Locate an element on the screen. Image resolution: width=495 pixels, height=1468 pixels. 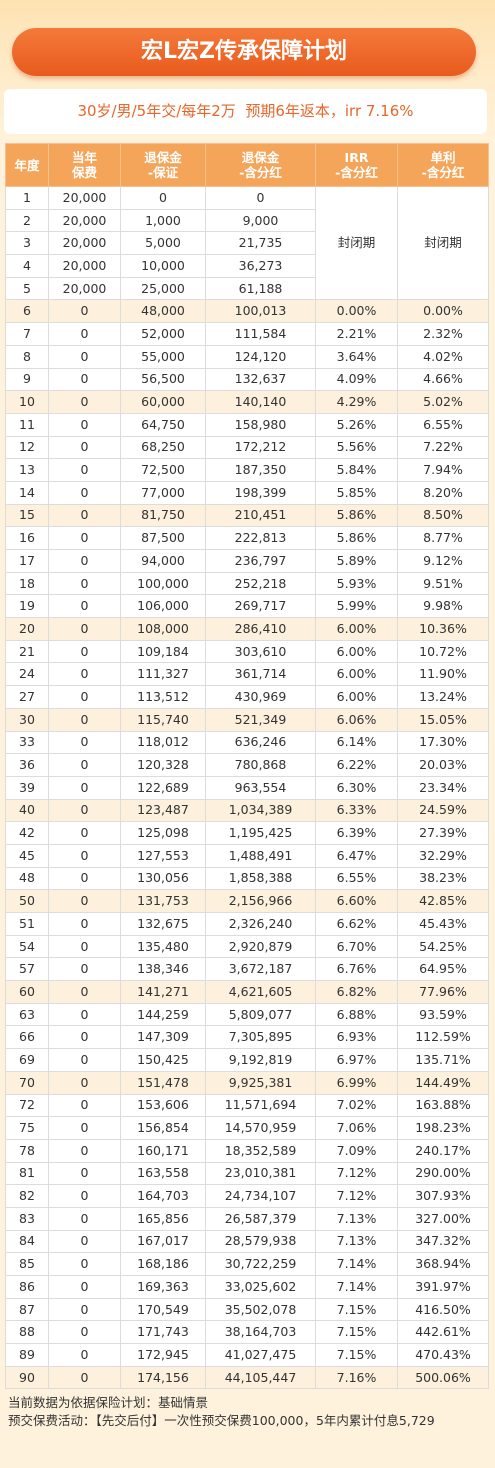
table-cell: 1,858,388 is located at coordinates (260, 878).